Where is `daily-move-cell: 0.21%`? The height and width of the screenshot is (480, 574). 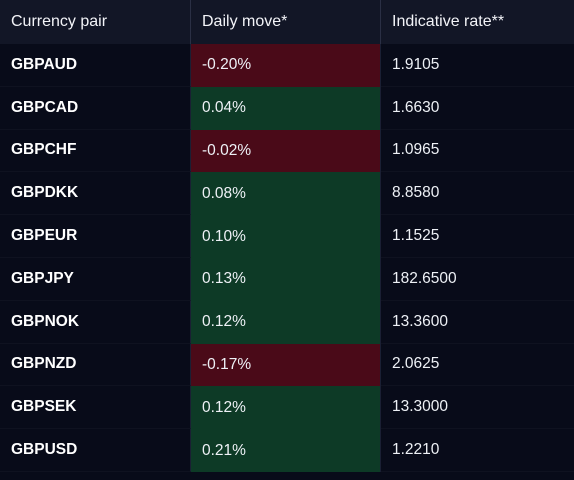 daily-move-cell: 0.21% is located at coordinates (286, 450).